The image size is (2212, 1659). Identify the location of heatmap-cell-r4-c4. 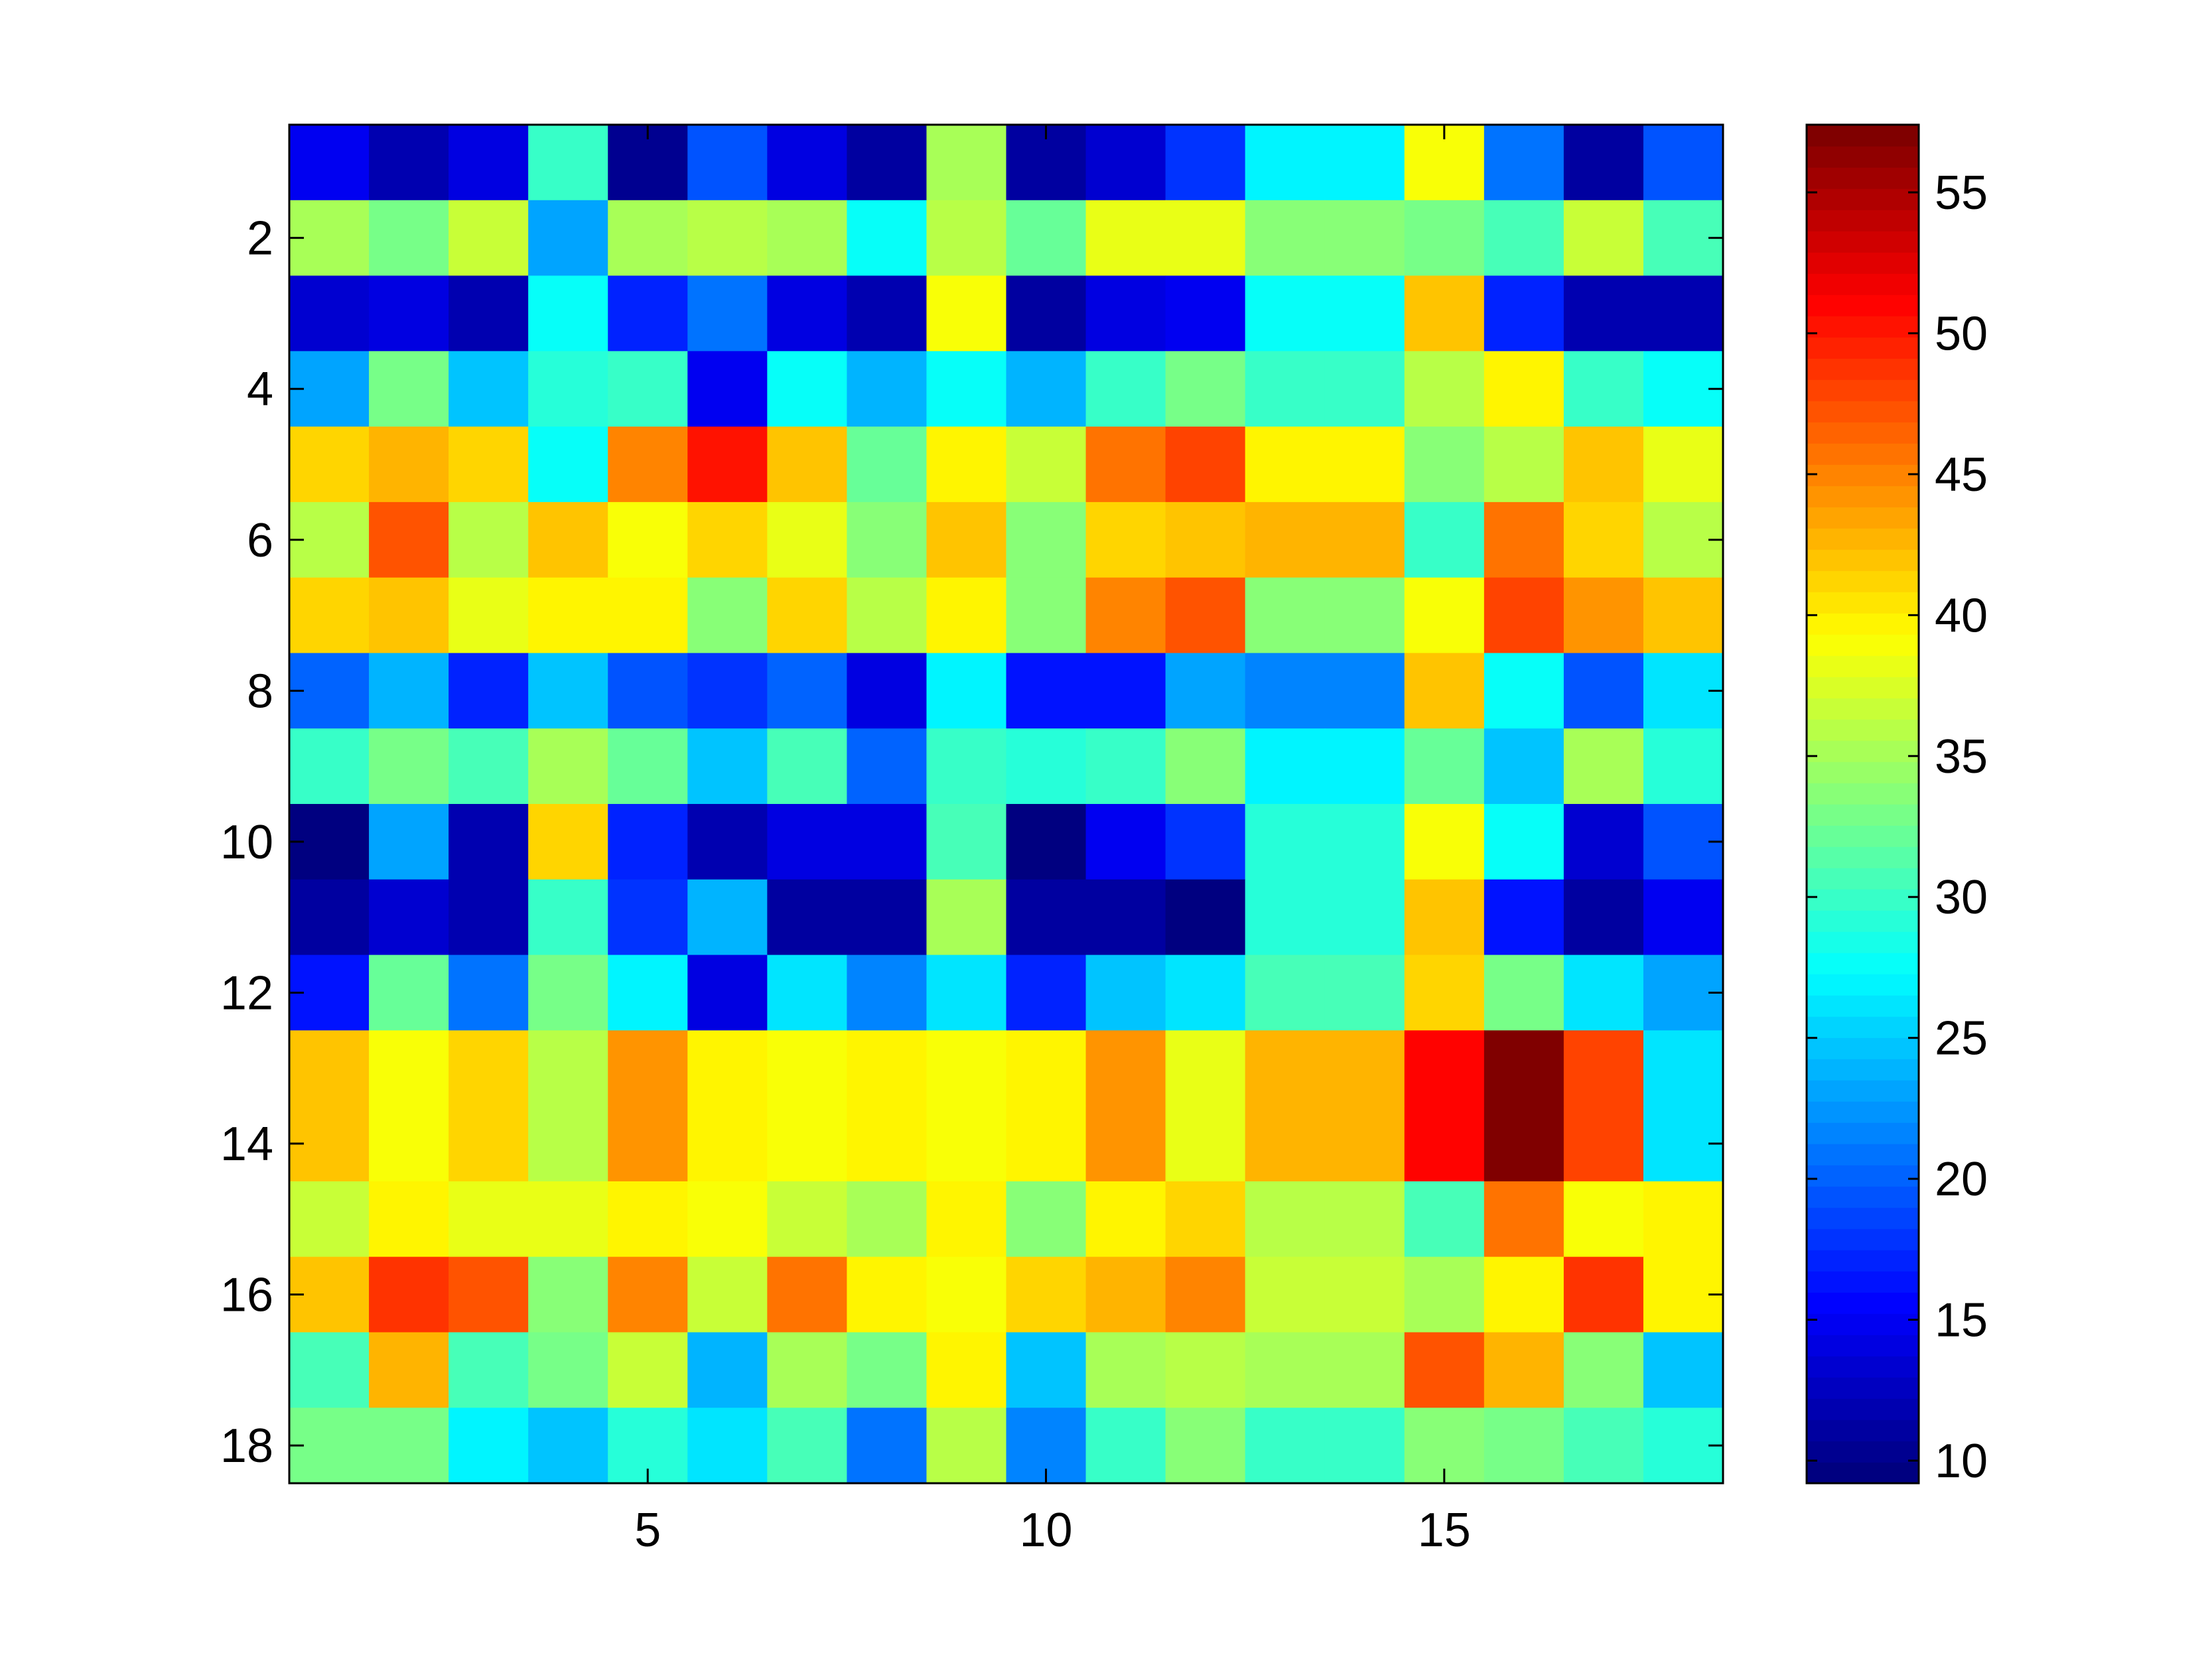
(568, 389).